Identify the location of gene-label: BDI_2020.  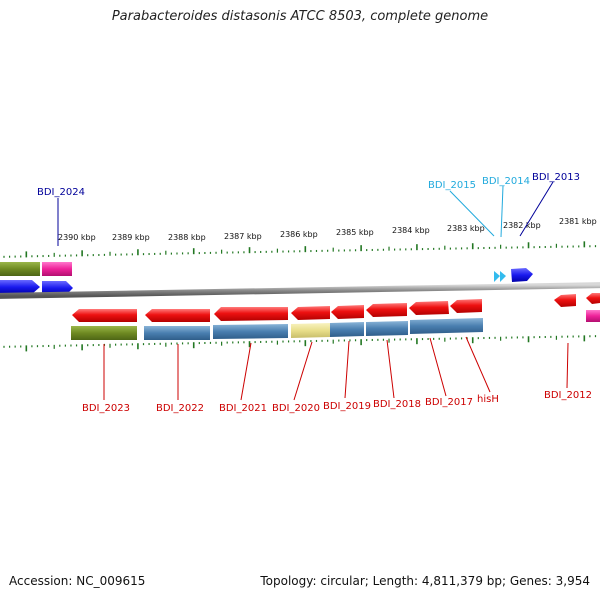
(296, 408).